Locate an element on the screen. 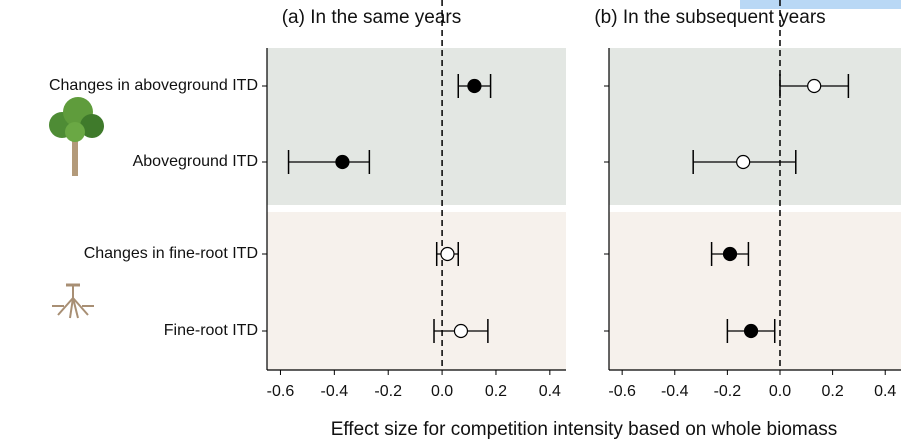  y-tick-label: Aboveground ITD is located at coordinates (195, 161).